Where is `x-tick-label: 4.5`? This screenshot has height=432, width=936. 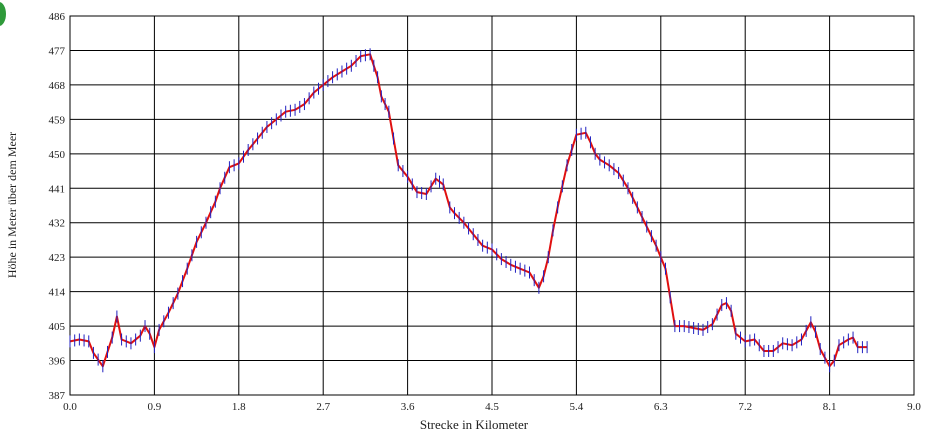 x-tick-label: 4.5 is located at coordinates (492, 407).